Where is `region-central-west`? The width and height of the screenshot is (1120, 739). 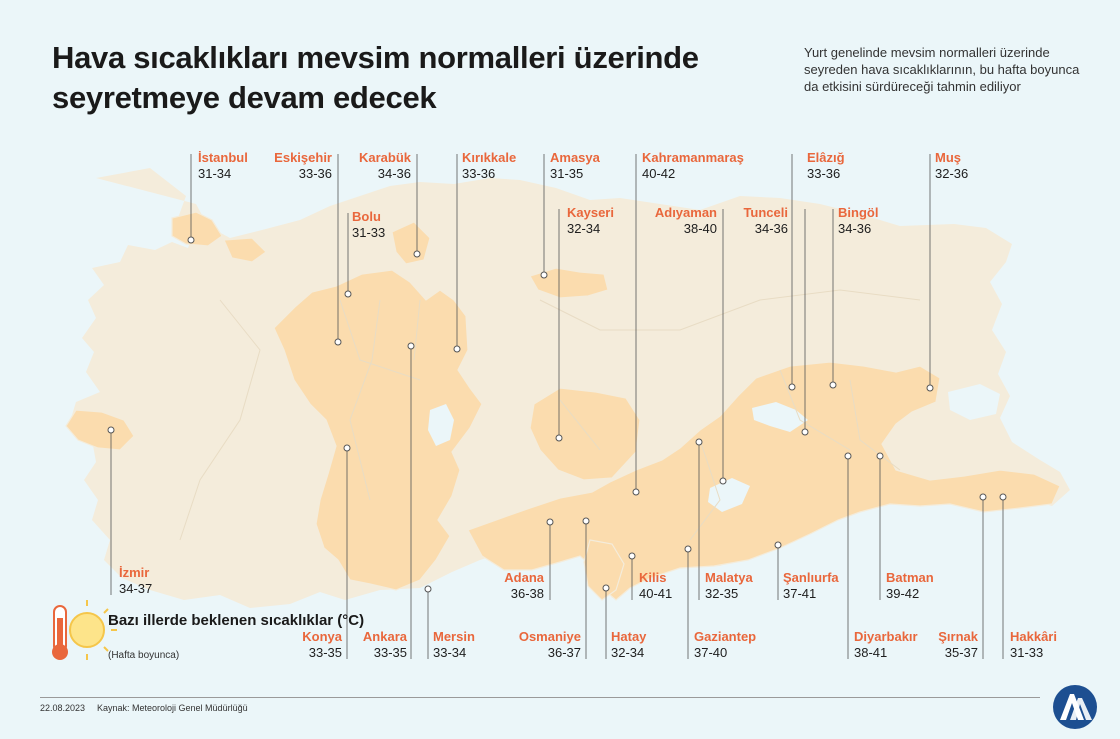 region-central-west is located at coordinates (378, 430).